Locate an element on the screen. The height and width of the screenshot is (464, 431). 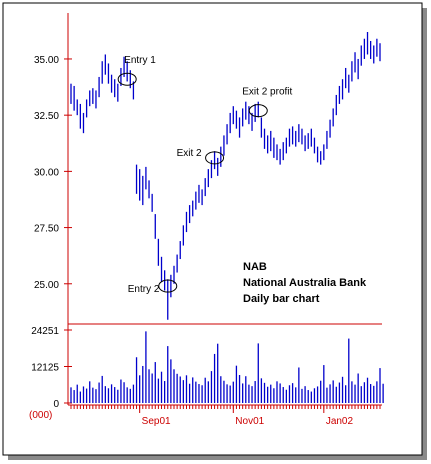
price-tick-label: 30.00 is located at coordinates (46, 172).